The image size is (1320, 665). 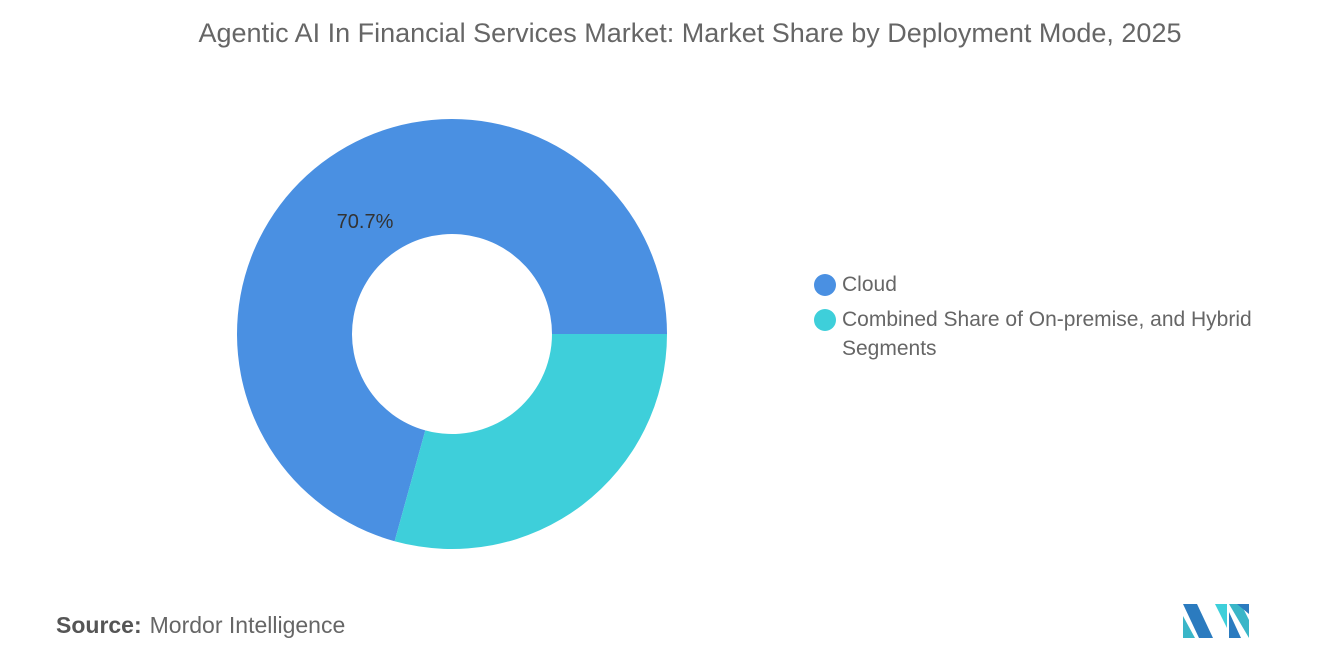 I want to click on legend-label: Cloud, so click(x=869, y=284).